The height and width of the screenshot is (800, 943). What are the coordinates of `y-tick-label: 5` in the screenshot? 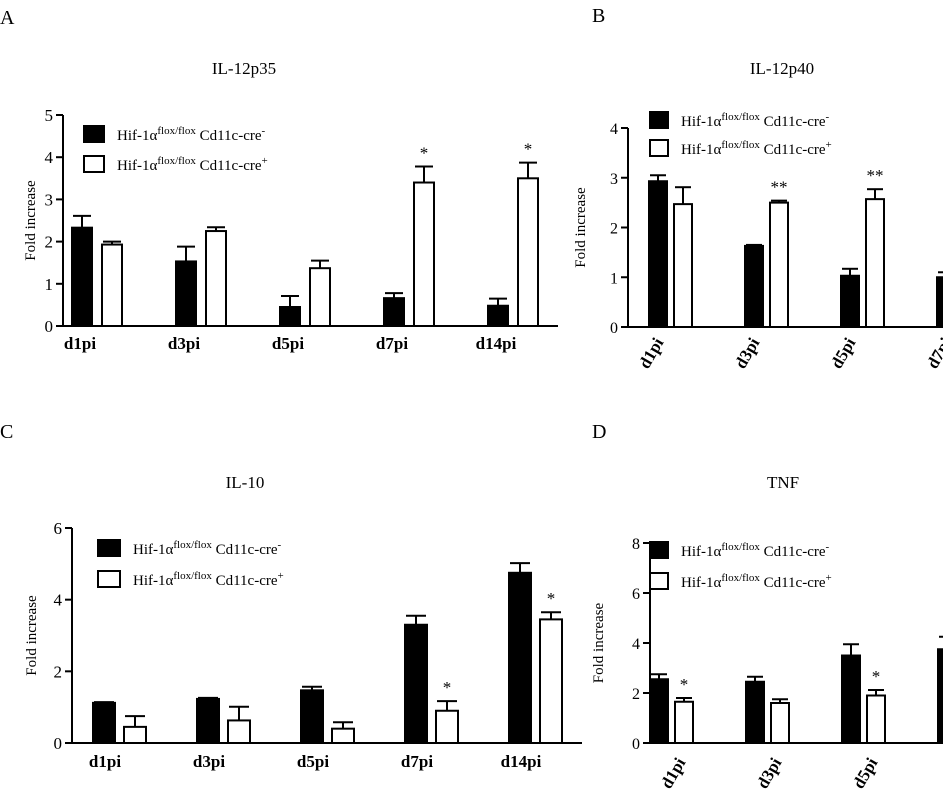 It's located at (49, 115).